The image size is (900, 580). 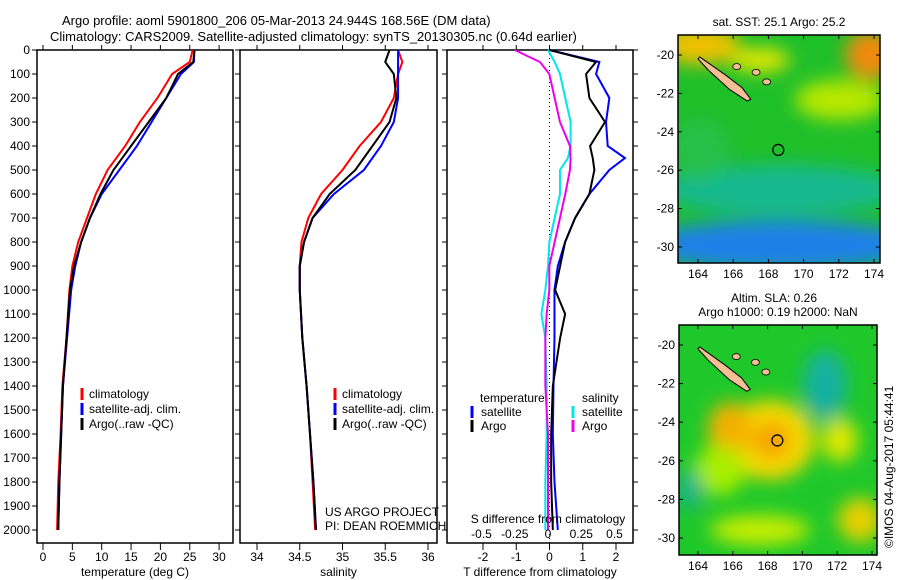 What do you see at coordinates (300, 557) in the screenshot?
I see `x-tick-label: 34.5` at bounding box center [300, 557].